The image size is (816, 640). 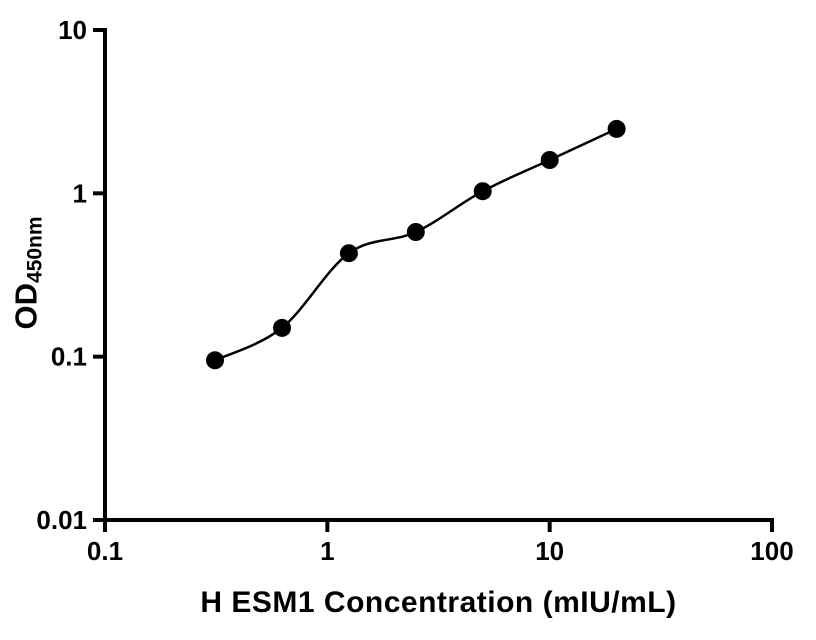 What do you see at coordinates (69, 357) in the screenshot?
I see `y-tick-label: 0.1` at bounding box center [69, 357].